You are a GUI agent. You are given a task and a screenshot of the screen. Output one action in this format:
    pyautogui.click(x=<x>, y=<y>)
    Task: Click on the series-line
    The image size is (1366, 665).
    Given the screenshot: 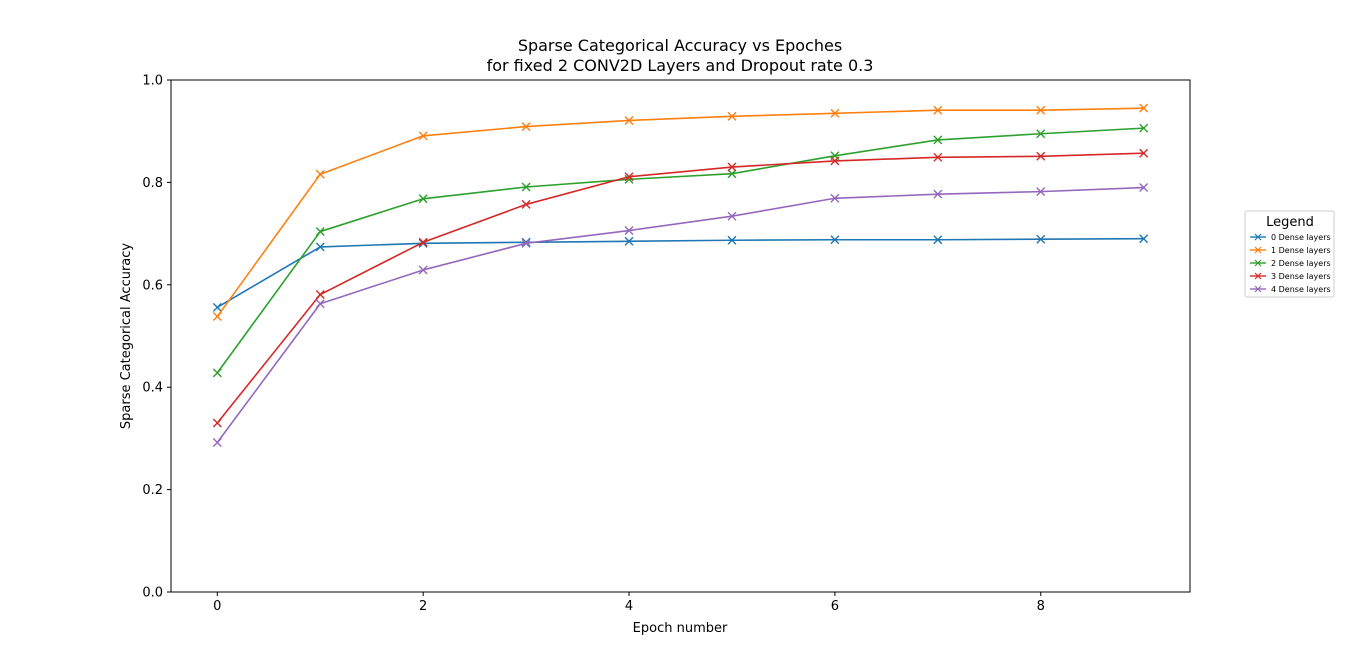 What is the action you would take?
    pyautogui.click(x=680, y=273)
    